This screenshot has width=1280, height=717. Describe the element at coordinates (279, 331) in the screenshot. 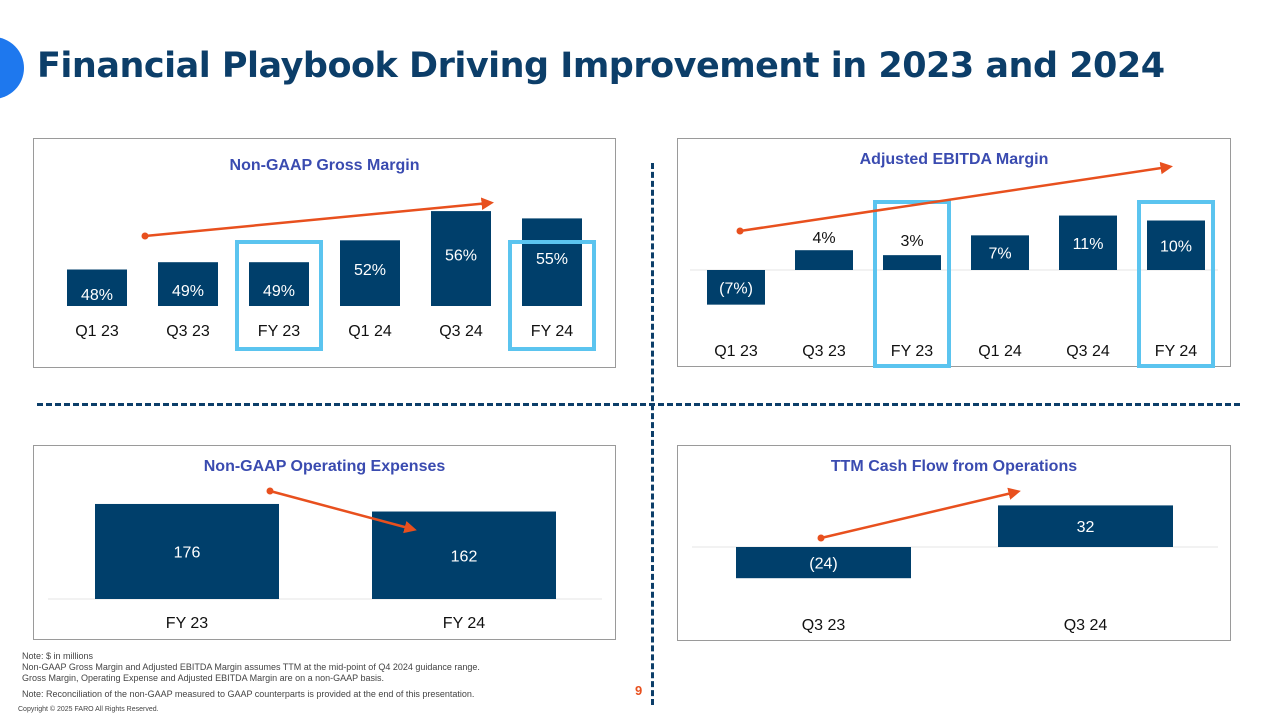

I see `category-label-gross_margin-2: FY 23` at that location.